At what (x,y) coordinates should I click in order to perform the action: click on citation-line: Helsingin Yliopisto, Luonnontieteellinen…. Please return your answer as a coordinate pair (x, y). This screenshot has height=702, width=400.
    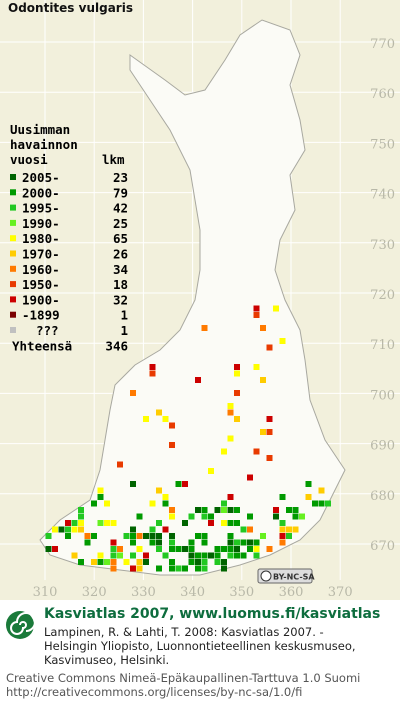
    Looking at the image, I should click on (200, 646).